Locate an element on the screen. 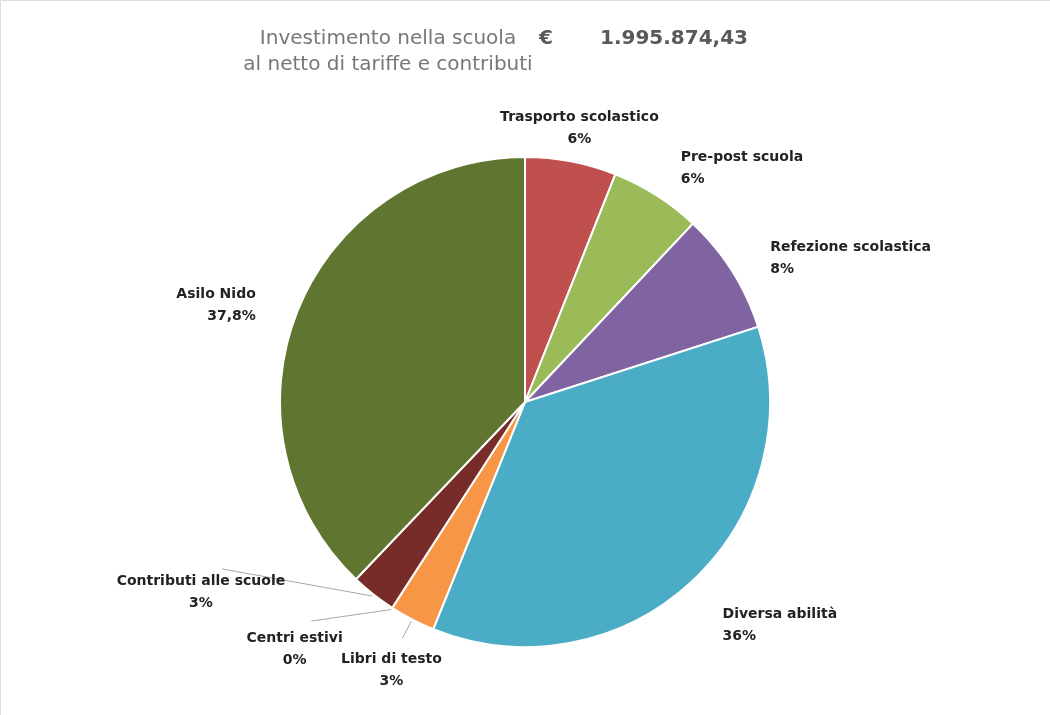 The width and height of the screenshot is (1050, 715). slice-label: Refezione scolastica is located at coordinates (851, 246).